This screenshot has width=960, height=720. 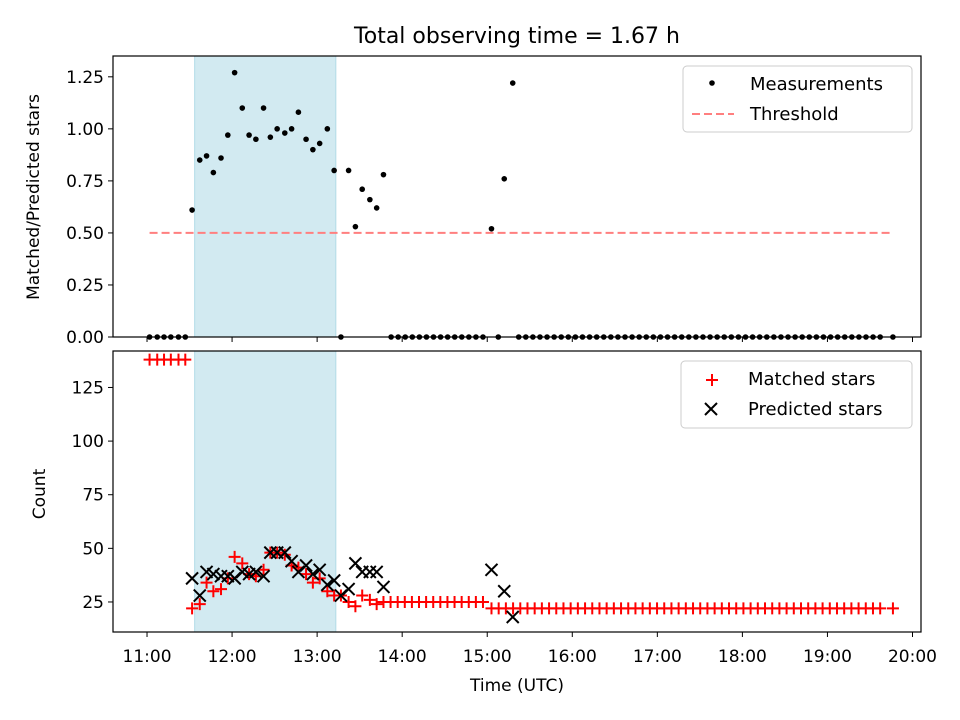 I want to click on bottom-y-ticks: 25 50 75 100 125, so click(x=92, y=495).